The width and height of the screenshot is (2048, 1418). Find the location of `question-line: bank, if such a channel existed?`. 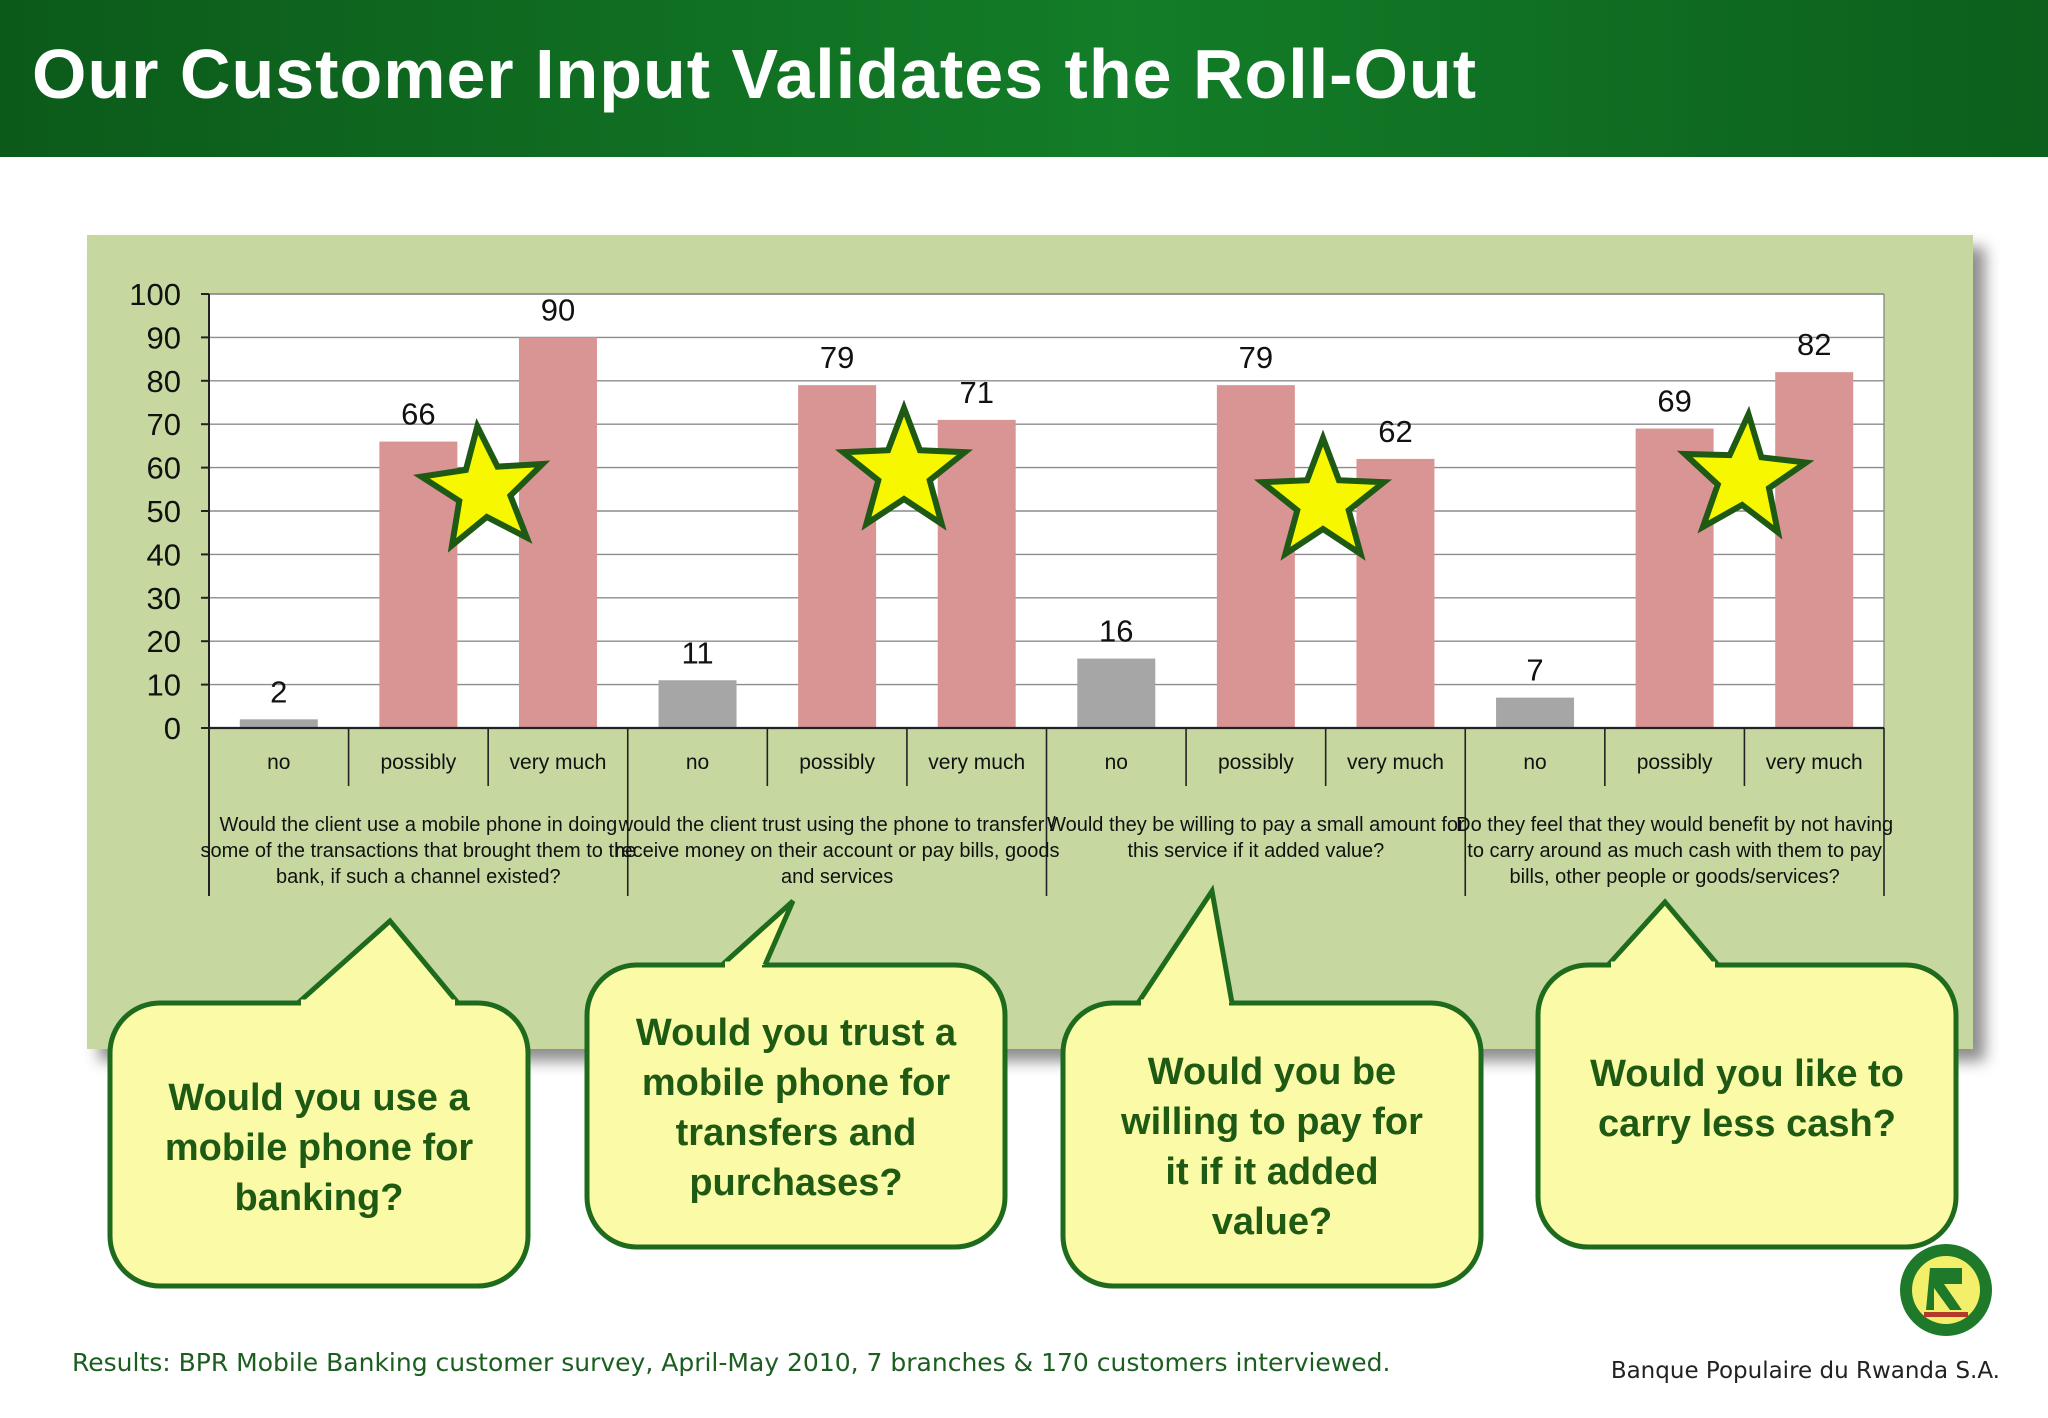

question-line: bank, if such a channel existed? is located at coordinates (418, 877).